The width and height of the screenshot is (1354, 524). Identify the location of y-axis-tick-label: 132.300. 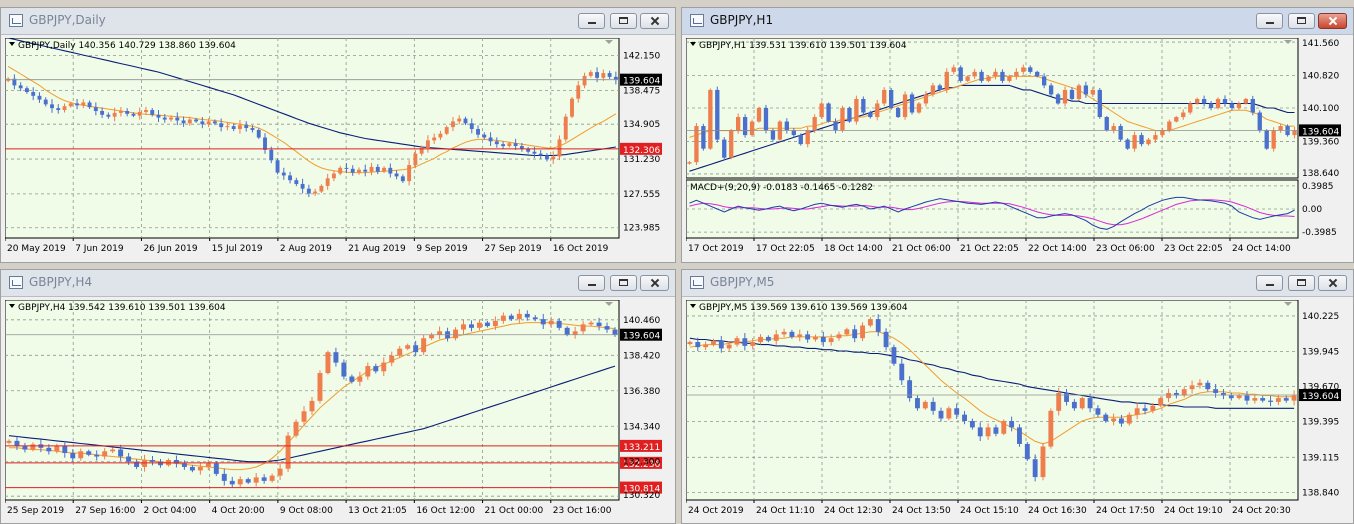
(641, 463).